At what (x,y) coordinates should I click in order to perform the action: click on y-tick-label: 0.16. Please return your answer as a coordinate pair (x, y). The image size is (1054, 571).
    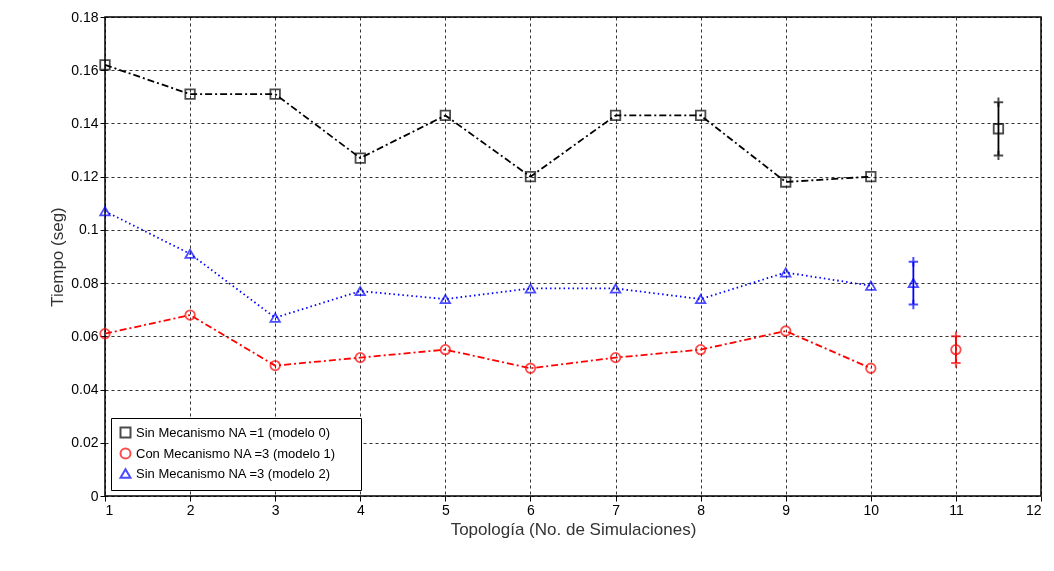
    Looking at the image, I should click on (85, 69).